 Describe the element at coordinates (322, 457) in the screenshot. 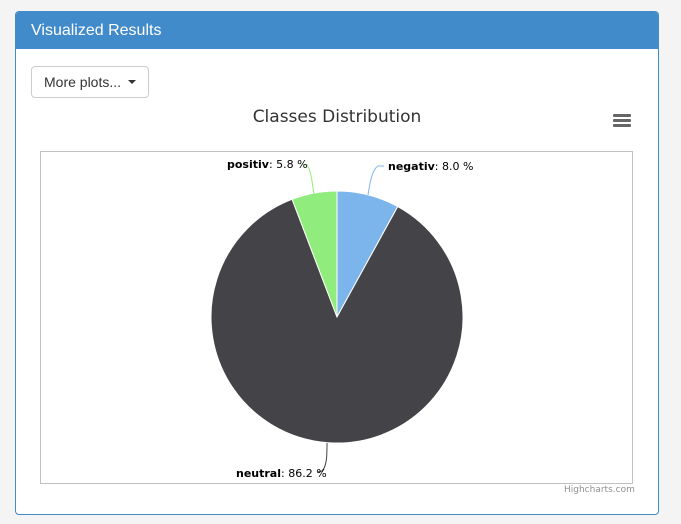

I see `connector-neutral` at that location.